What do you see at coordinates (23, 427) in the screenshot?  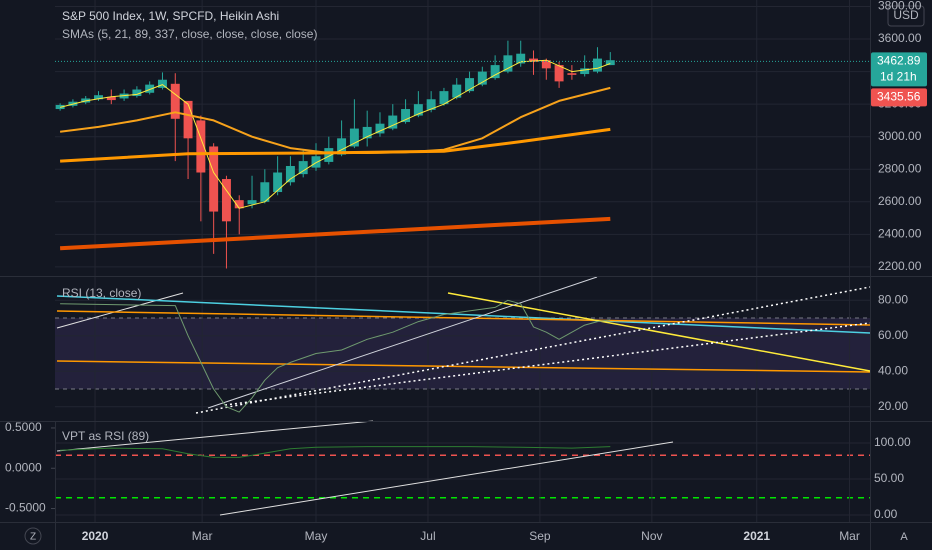 I see `y-tick-label: 0.5000` at bounding box center [23, 427].